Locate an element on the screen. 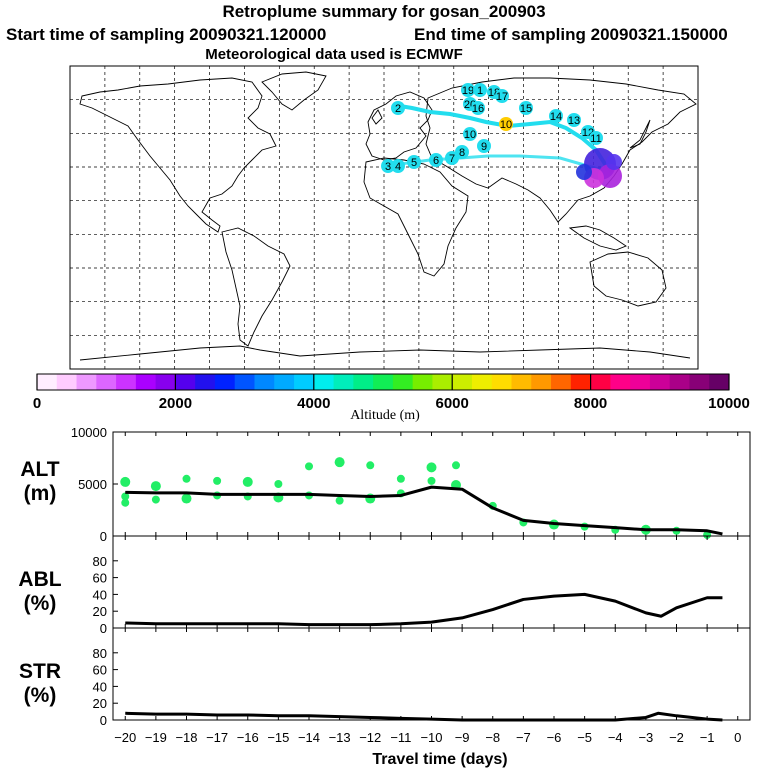 The width and height of the screenshot is (768, 768). plume-day-label: 9 is located at coordinates (484, 147).